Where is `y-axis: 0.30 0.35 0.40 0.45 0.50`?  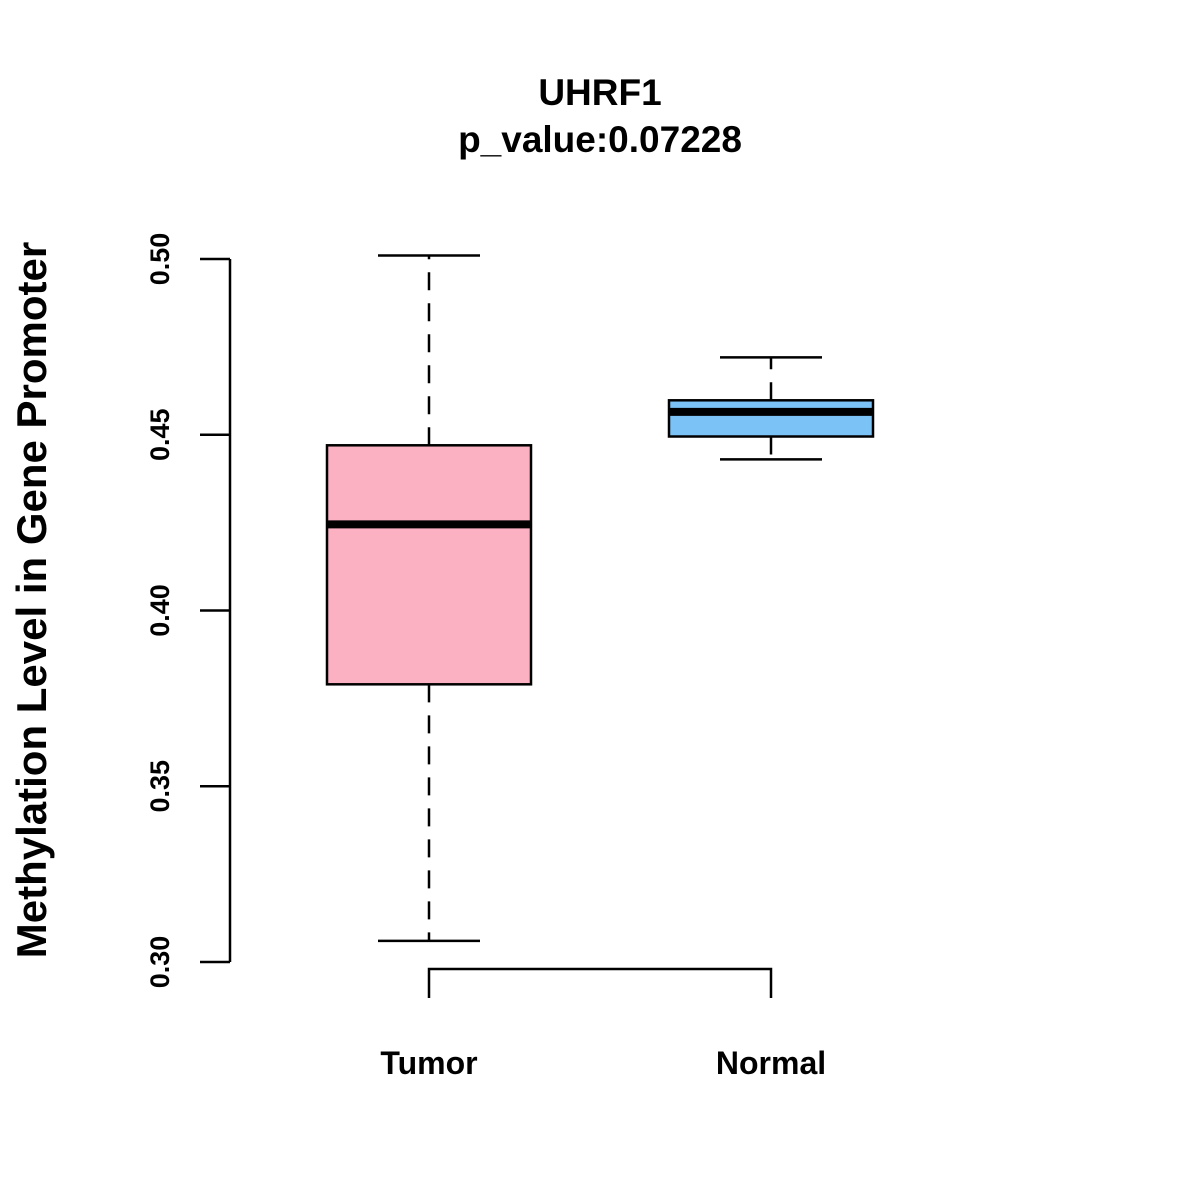 y-axis: 0.30 0.35 0.40 0.45 0.50 is located at coordinates (188, 611).